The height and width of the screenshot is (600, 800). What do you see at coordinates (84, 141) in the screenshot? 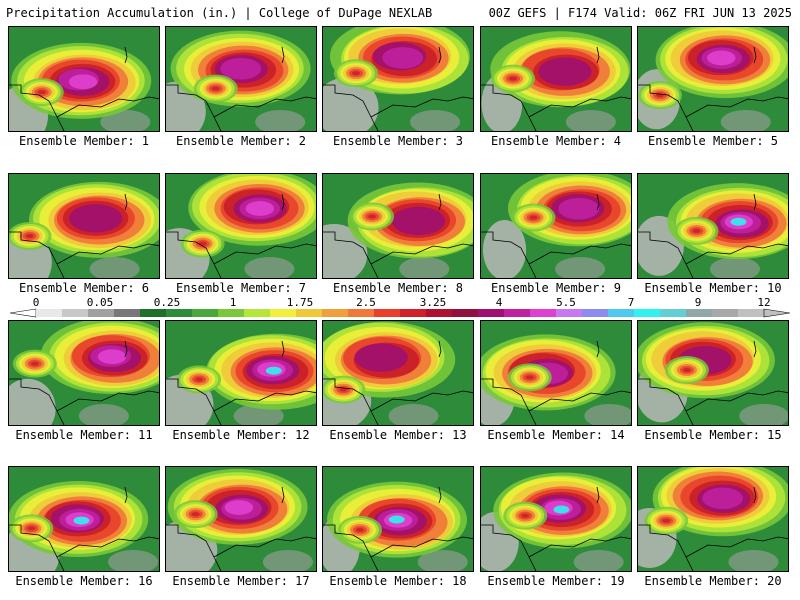
I see `panel-label-member-1: Ensemble Member: 1` at bounding box center [84, 141].